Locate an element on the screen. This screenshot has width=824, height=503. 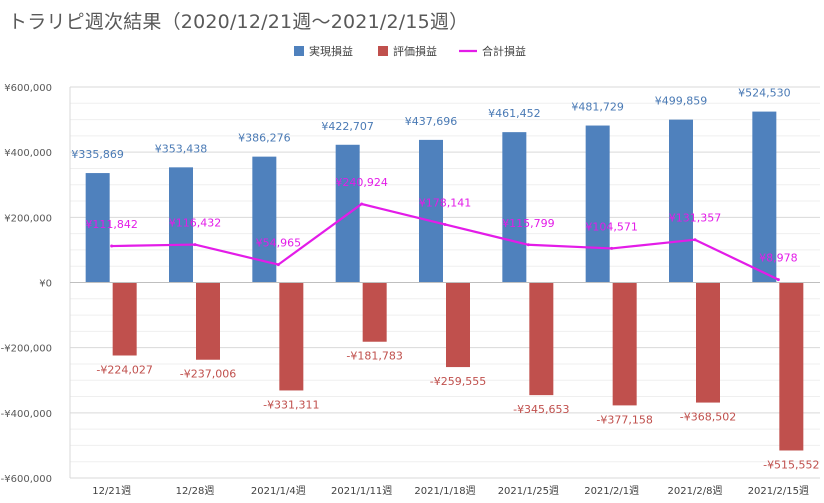
x-tick-label: 2021/1/4週 is located at coordinates (278, 491).